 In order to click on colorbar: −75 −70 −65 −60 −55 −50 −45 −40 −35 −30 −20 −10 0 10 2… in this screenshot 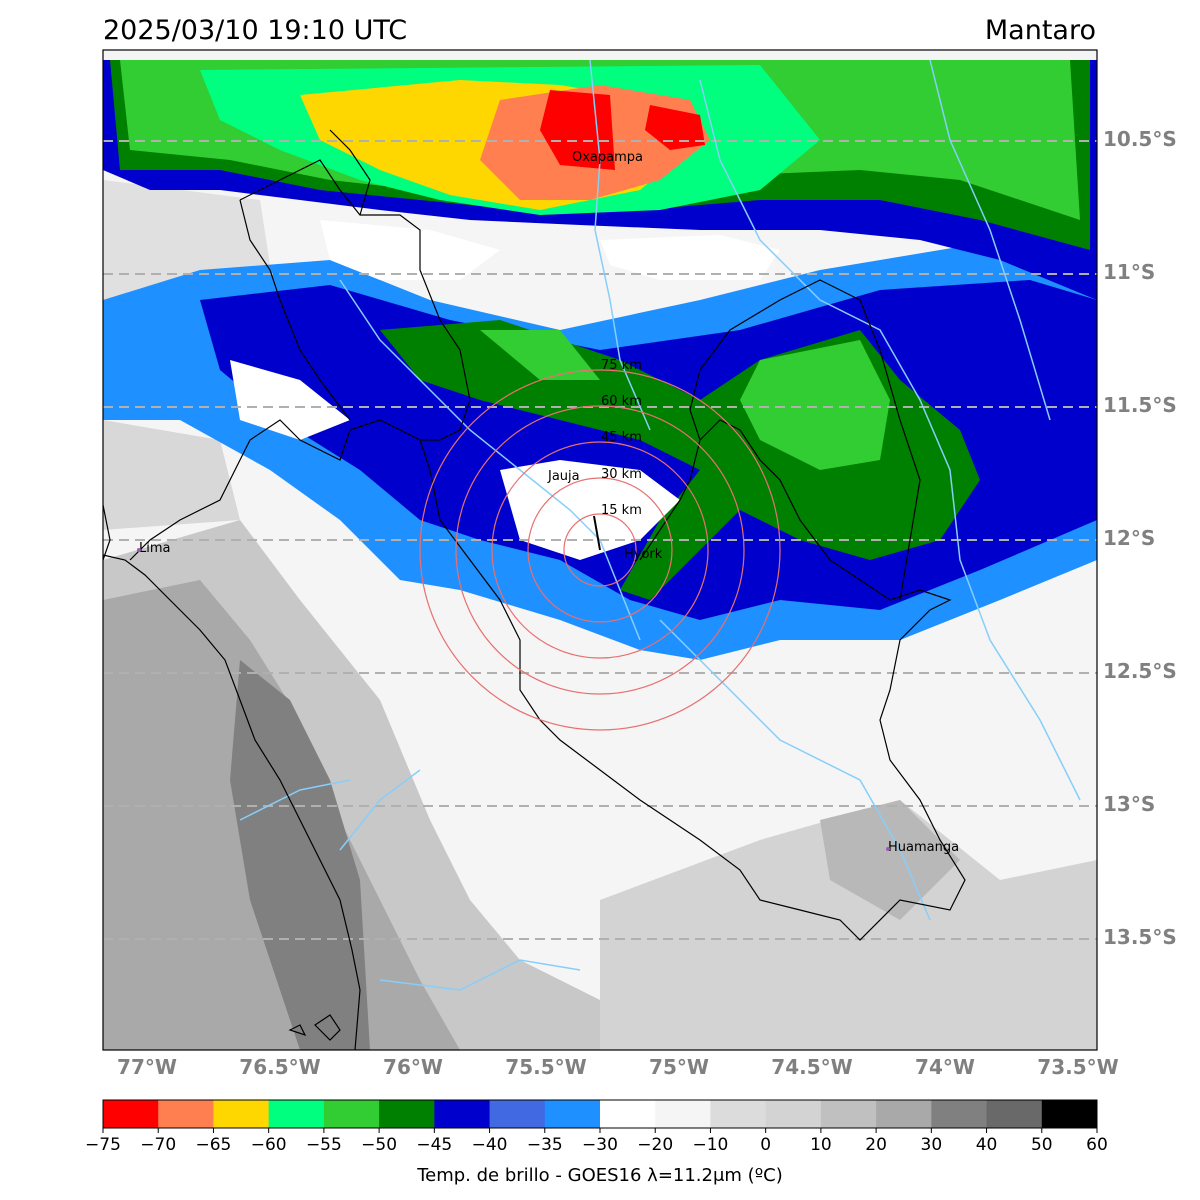, I will do `click(596, 1127)`.